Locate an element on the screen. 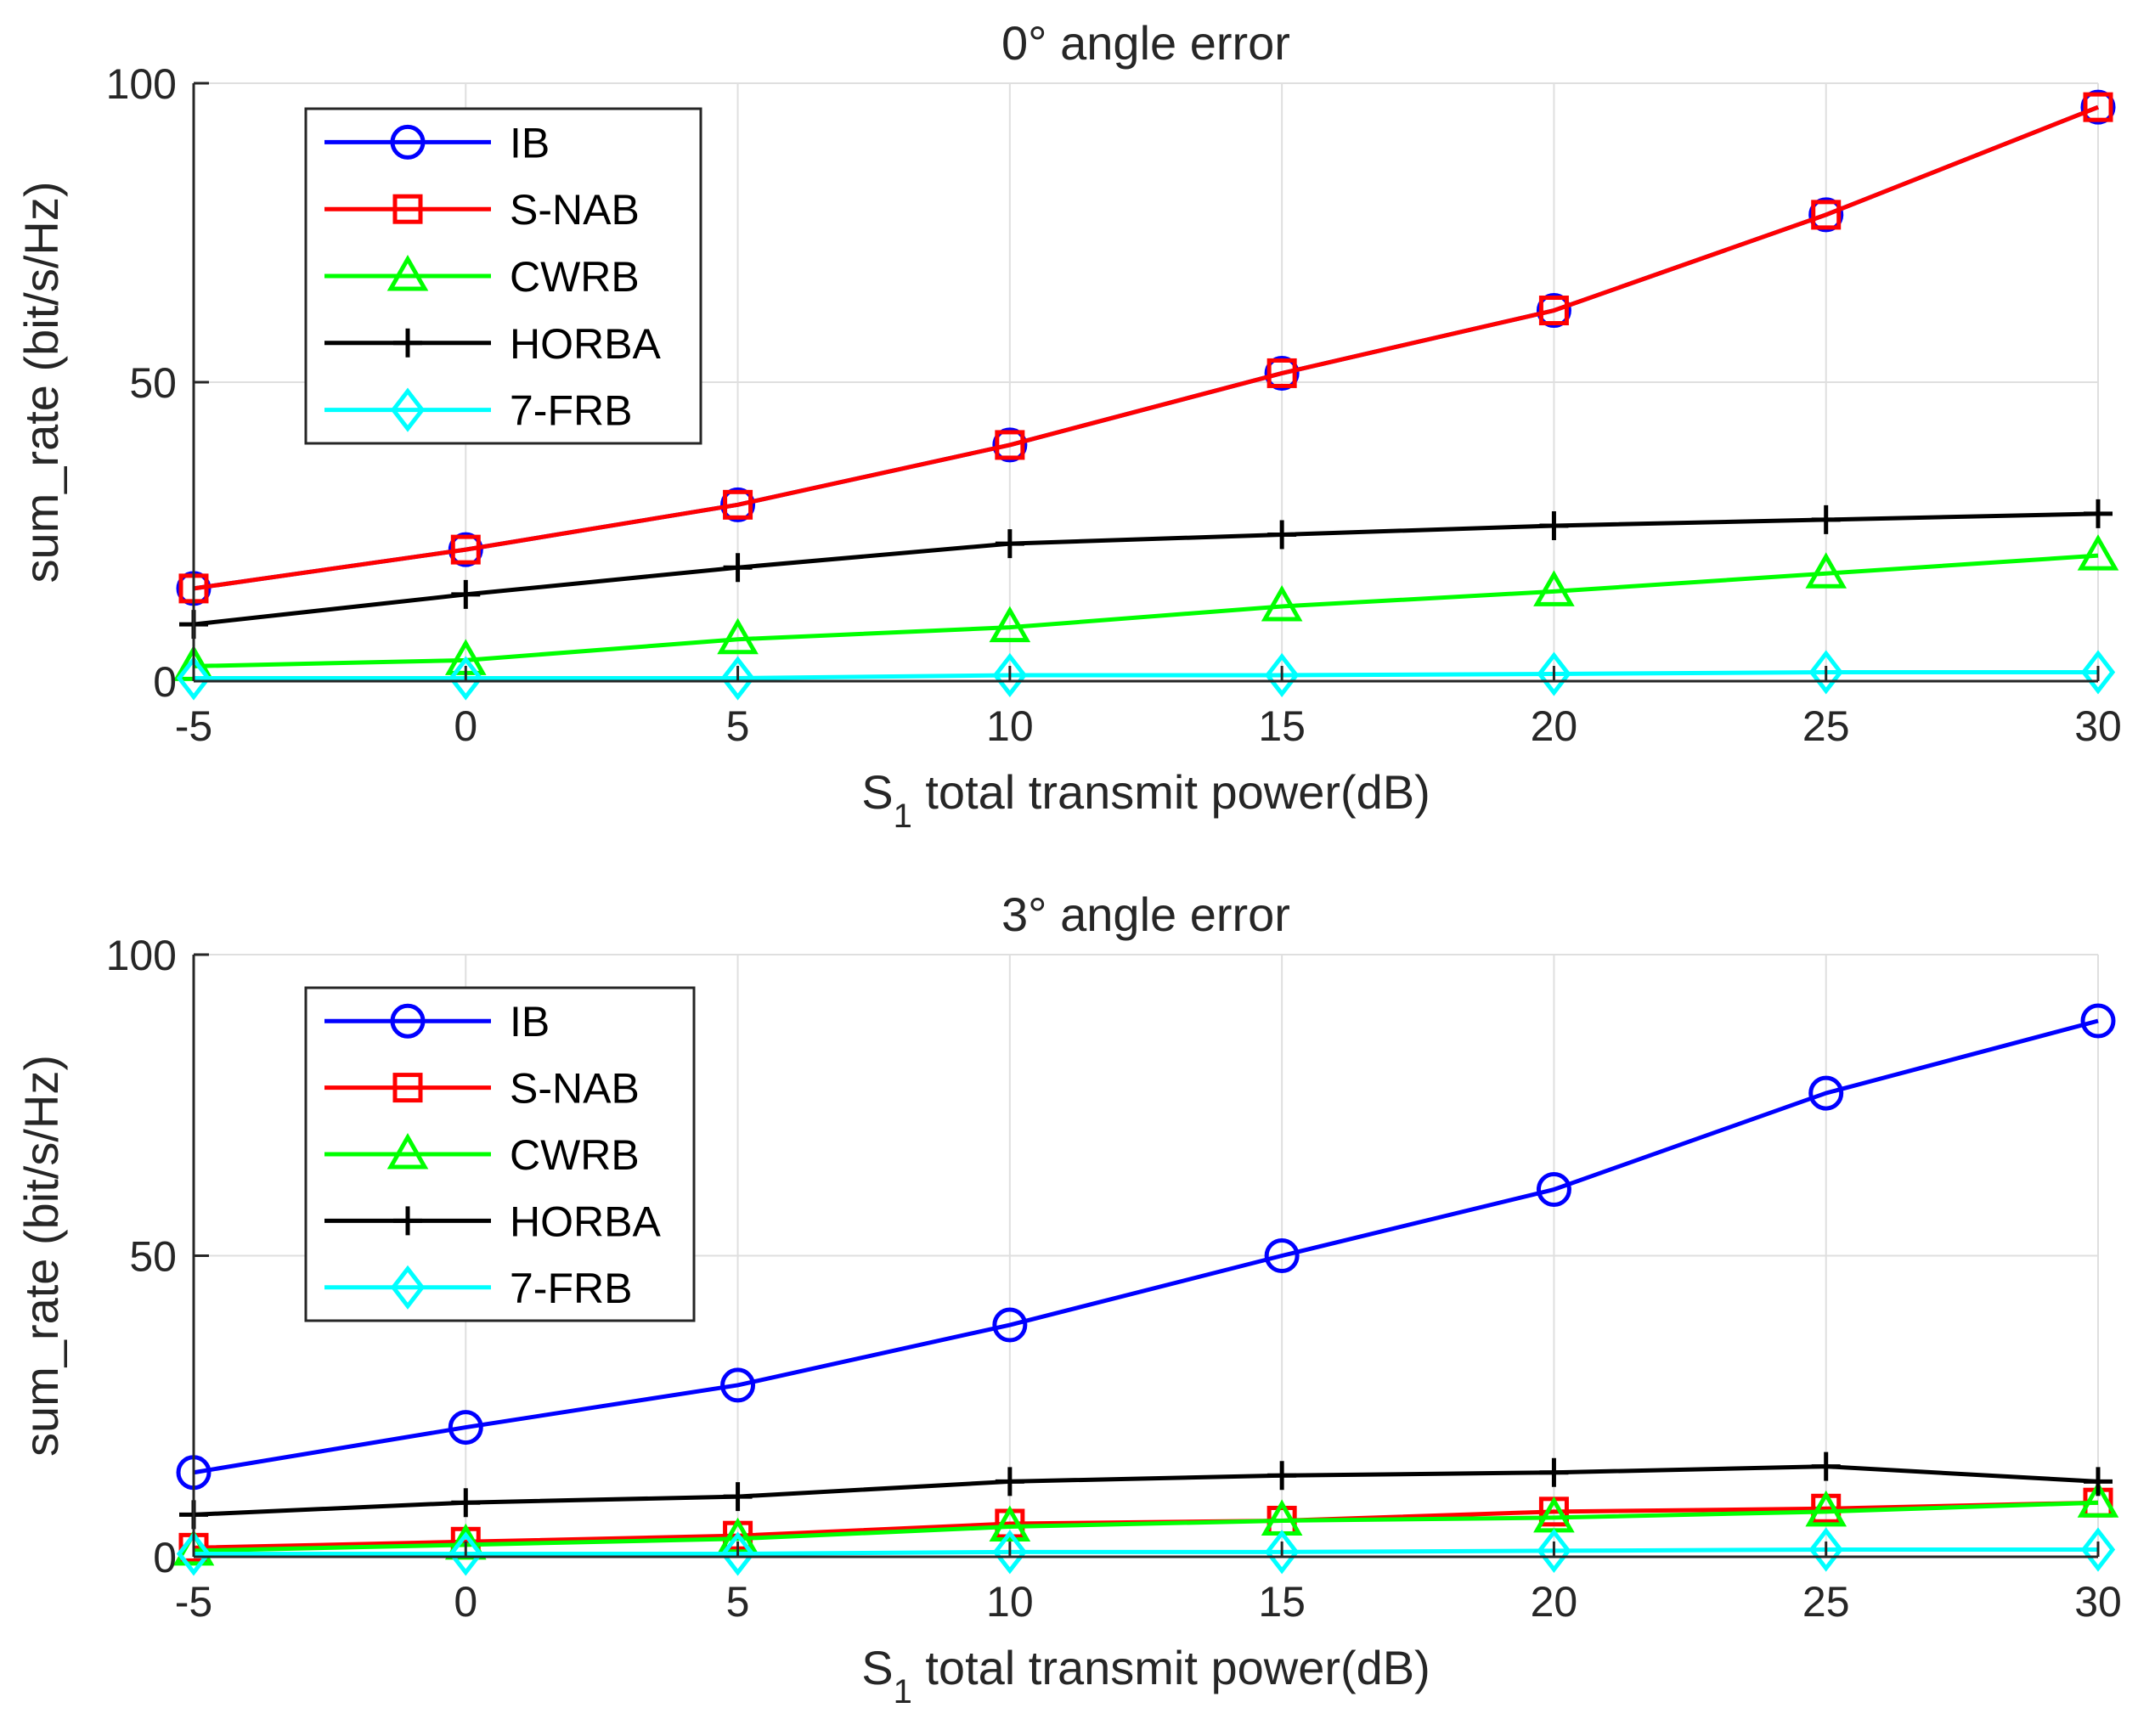 The width and height of the screenshot is (2138, 1736). legend-marker-ib is located at coordinates (408, 1021).